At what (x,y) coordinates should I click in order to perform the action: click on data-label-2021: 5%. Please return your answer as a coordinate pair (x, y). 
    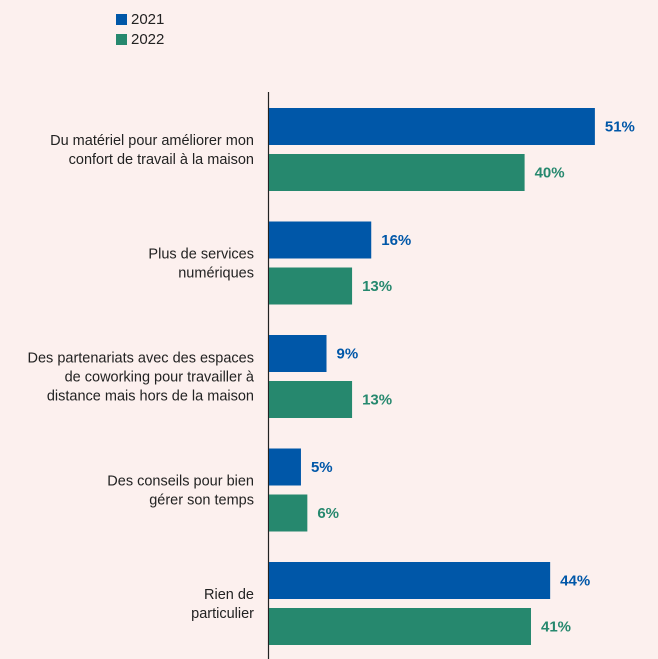
    Looking at the image, I should click on (322, 467).